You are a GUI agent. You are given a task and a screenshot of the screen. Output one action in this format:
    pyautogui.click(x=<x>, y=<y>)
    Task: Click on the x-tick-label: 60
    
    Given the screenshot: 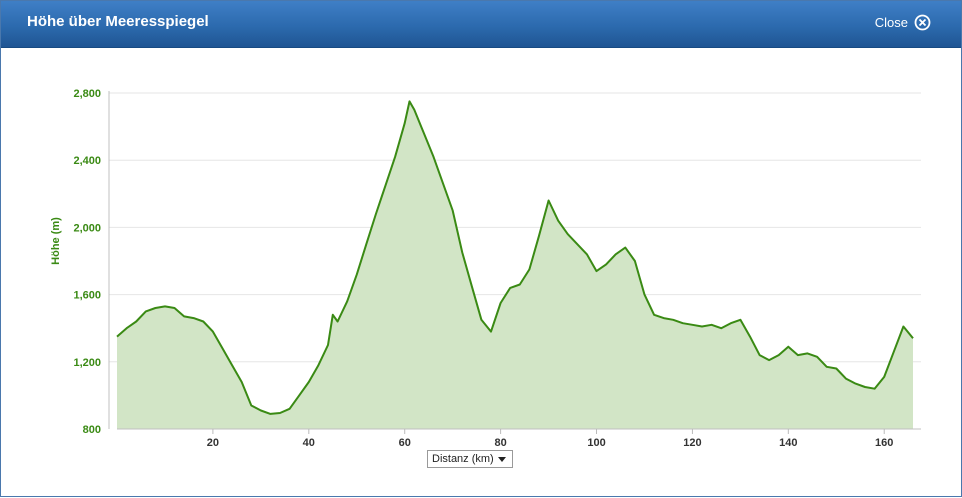 What is the action you would take?
    pyautogui.click(x=405, y=442)
    